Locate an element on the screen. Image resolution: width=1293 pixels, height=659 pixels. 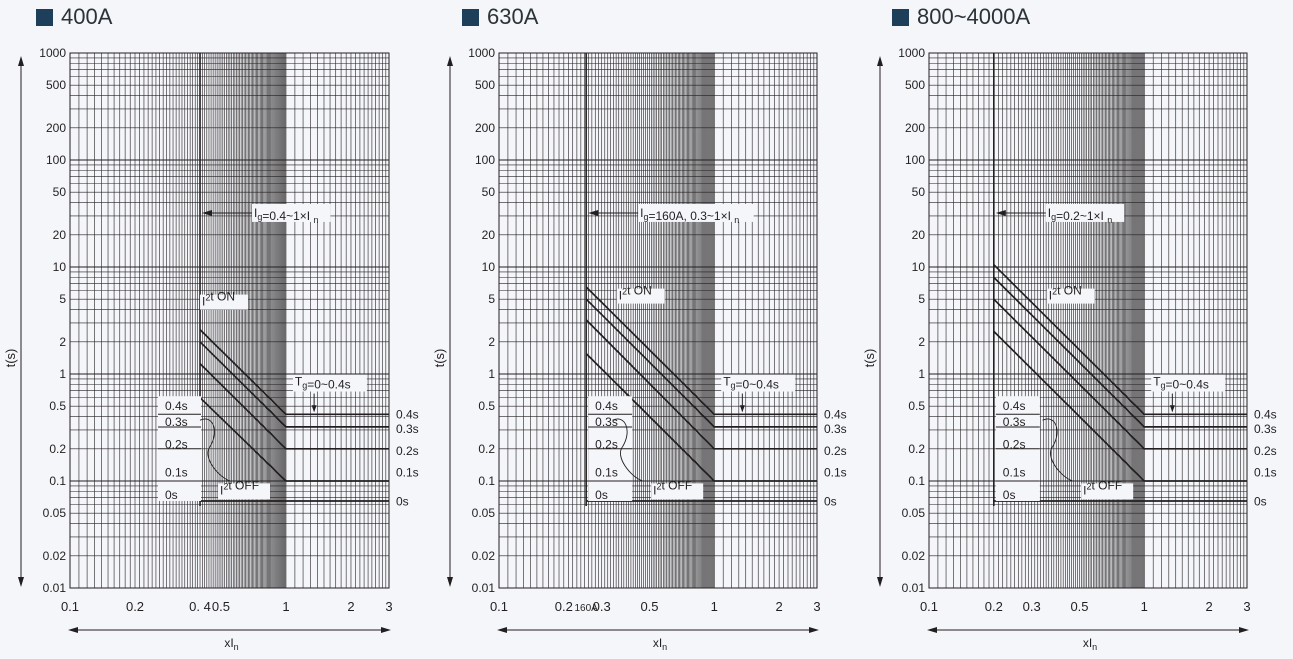
chart-title-800-4000a: 800~4000A is located at coordinates (961, 17).